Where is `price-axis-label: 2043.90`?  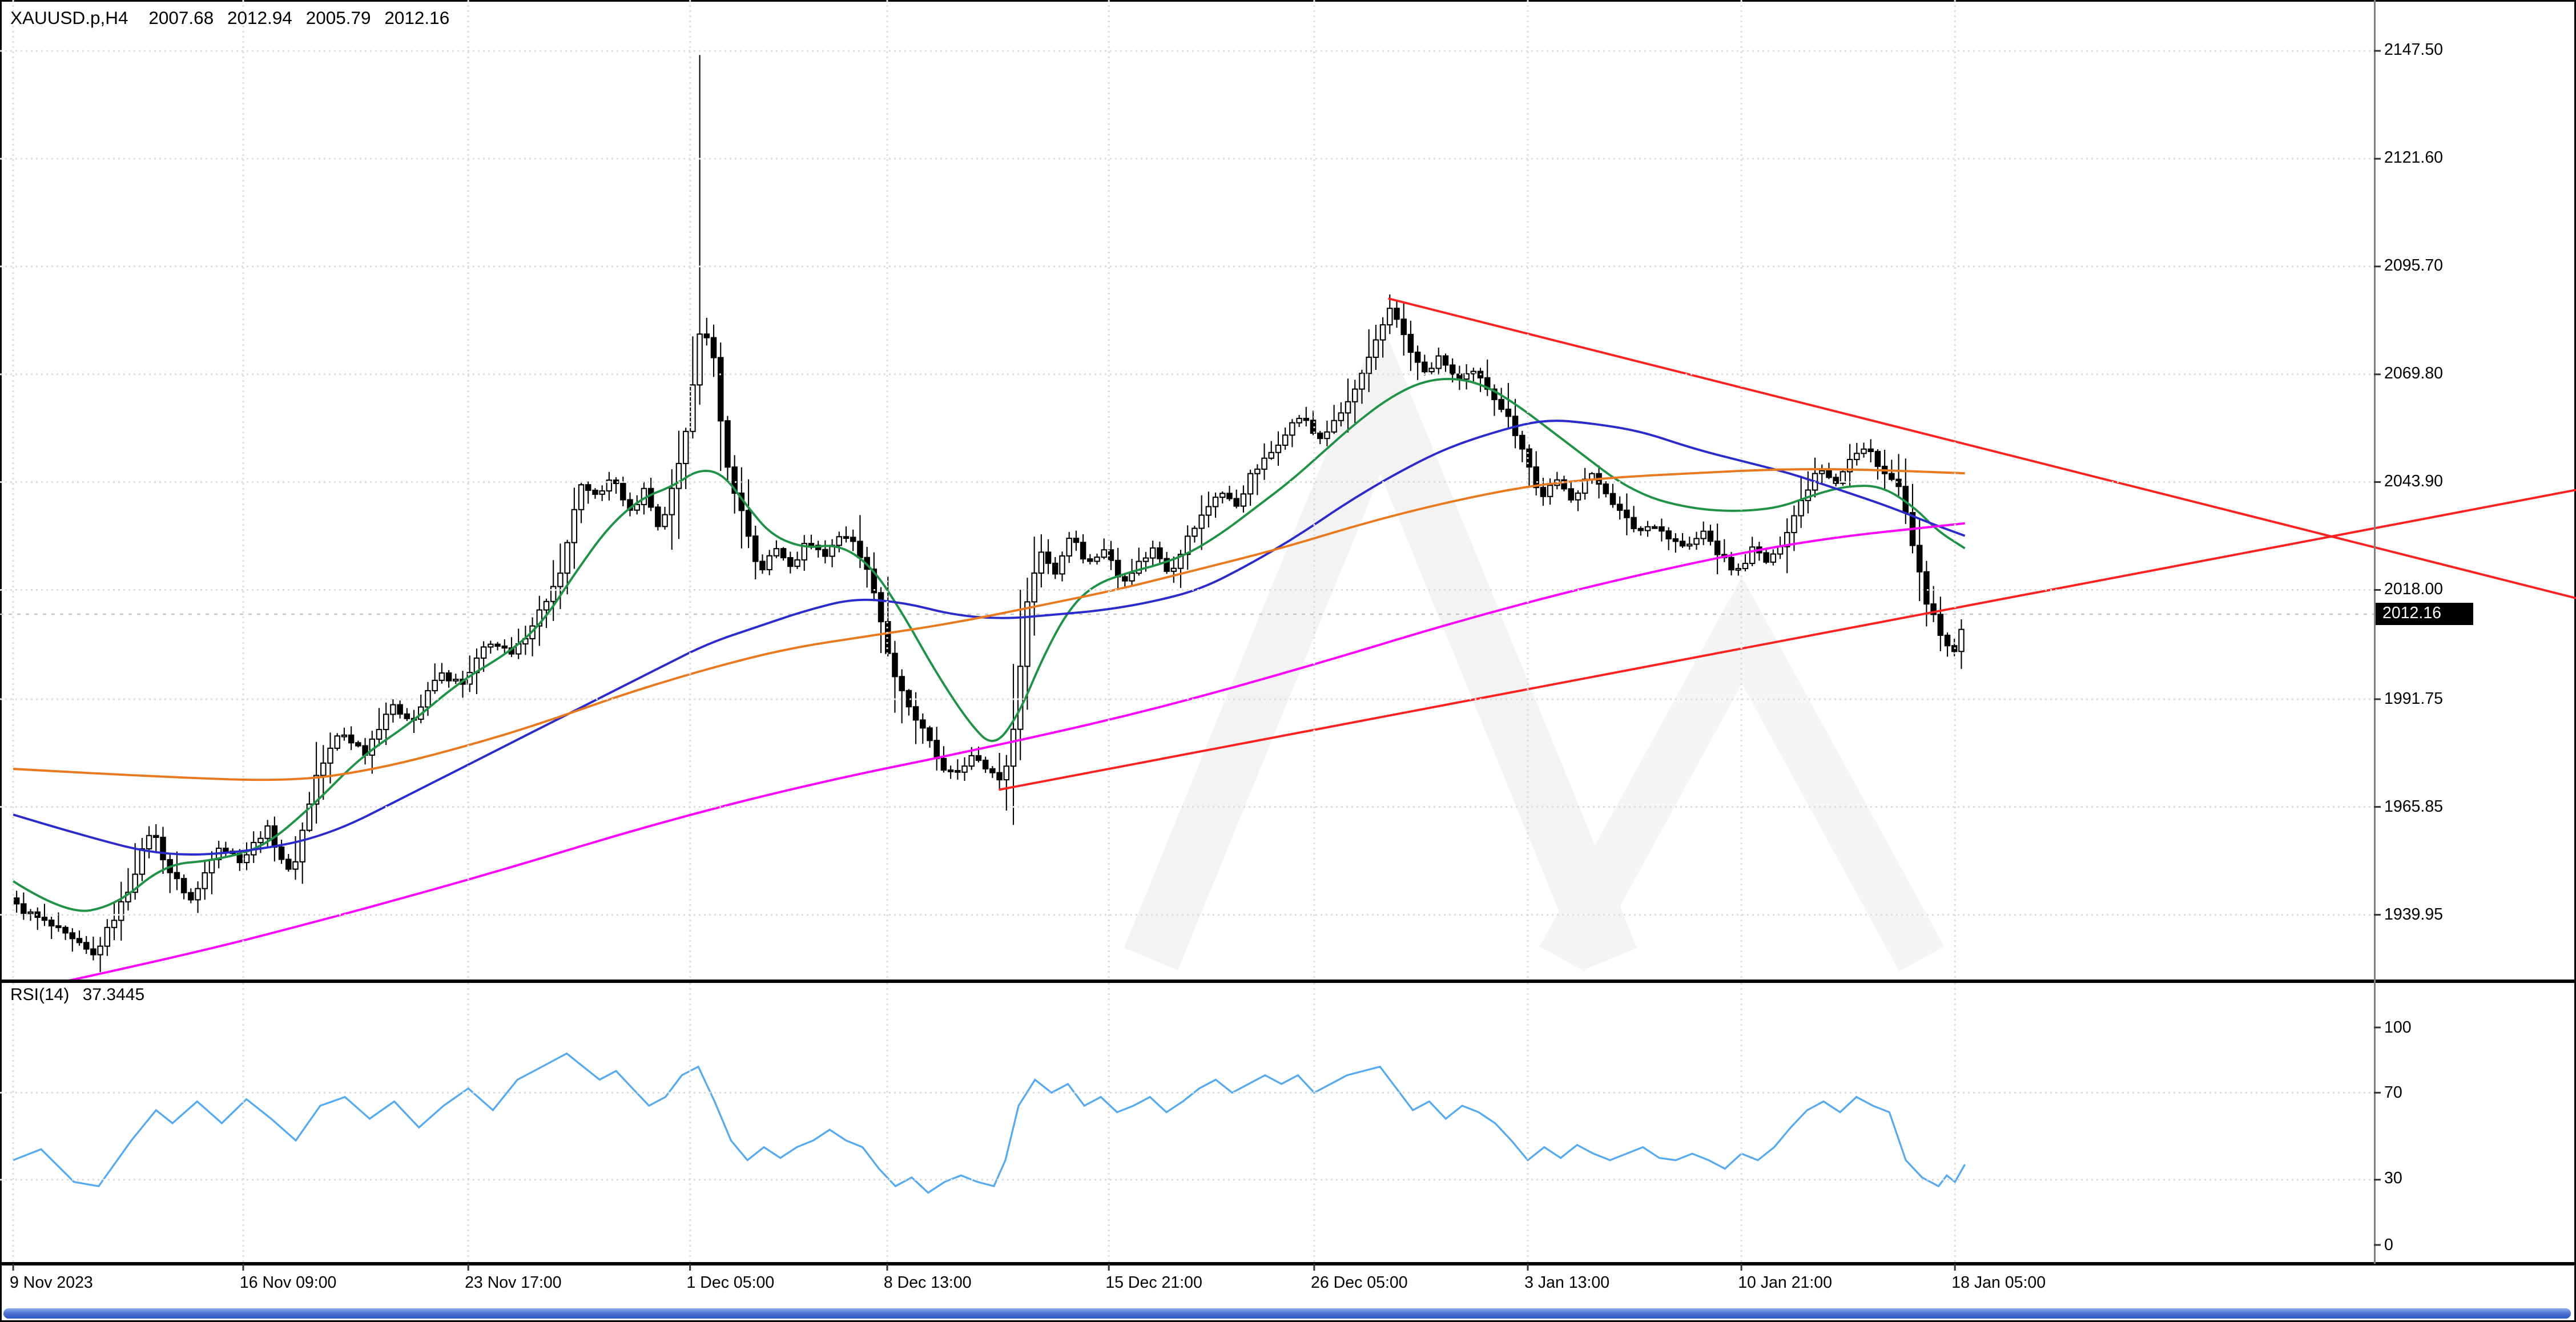
price-axis-label: 2043.90 is located at coordinates (2414, 482).